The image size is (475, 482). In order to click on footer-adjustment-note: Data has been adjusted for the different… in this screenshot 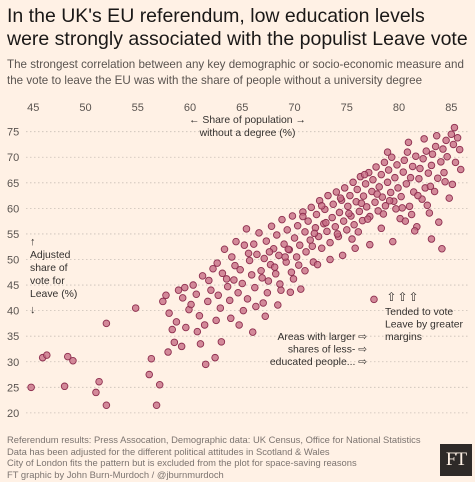, I will do `click(168, 451)`.